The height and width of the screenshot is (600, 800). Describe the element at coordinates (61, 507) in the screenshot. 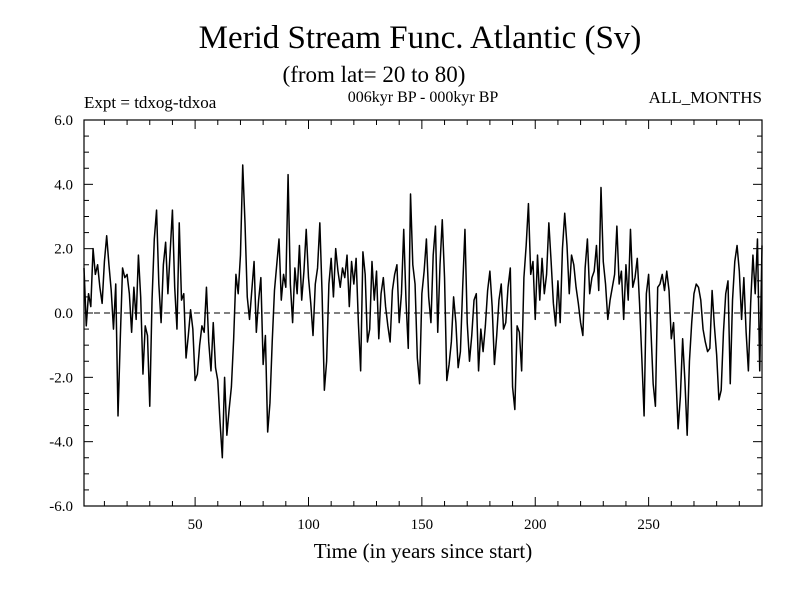

I see `y-tick-label: -6.0` at that location.